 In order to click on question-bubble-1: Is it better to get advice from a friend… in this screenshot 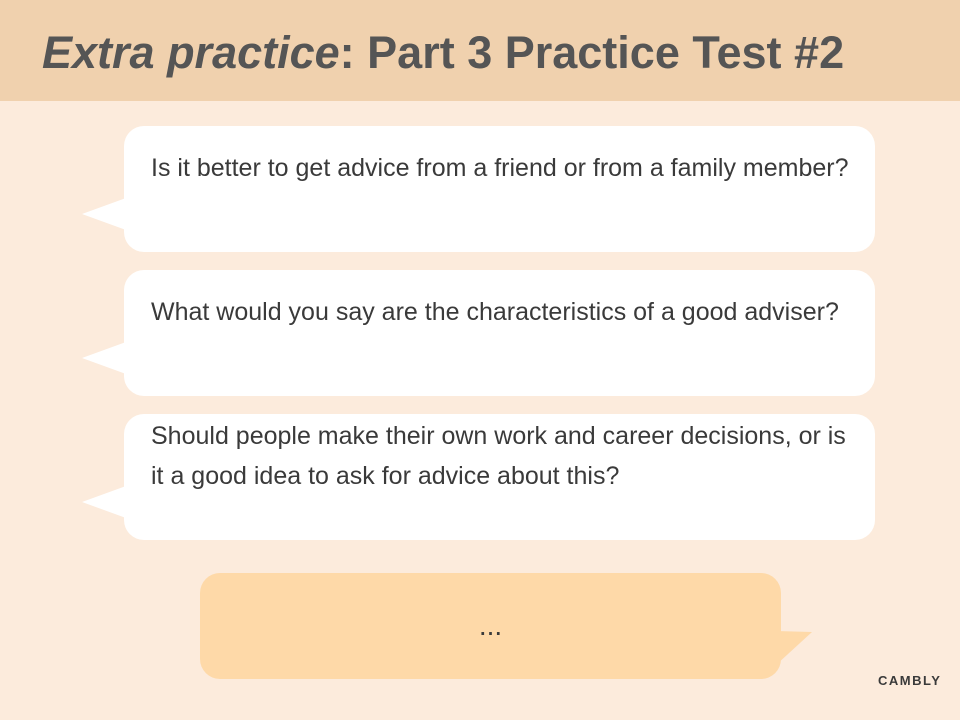, I will do `click(478, 189)`.